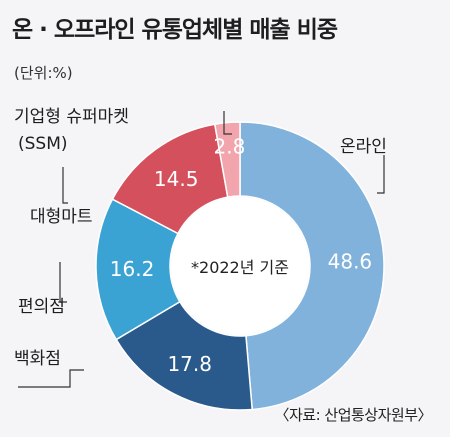 The image size is (450, 437). I want to click on value-label: 48.6, so click(350, 261).